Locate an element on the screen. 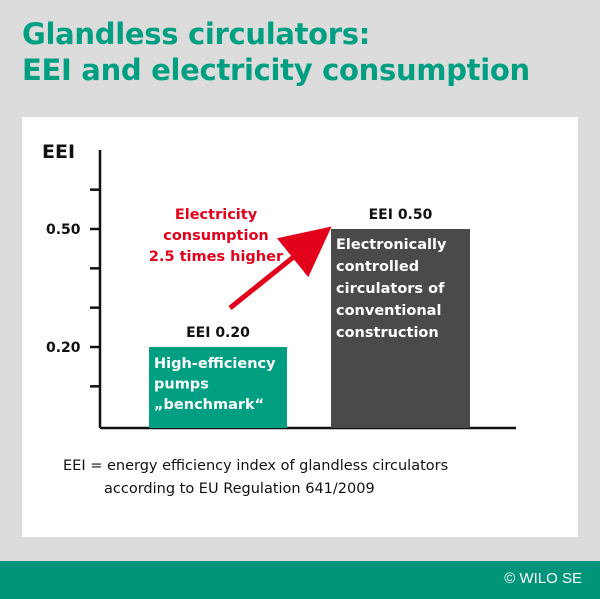 Image resolution: width=600 pixels, height=599 pixels. bar-category-text: controlled is located at coordinates (377, 267).